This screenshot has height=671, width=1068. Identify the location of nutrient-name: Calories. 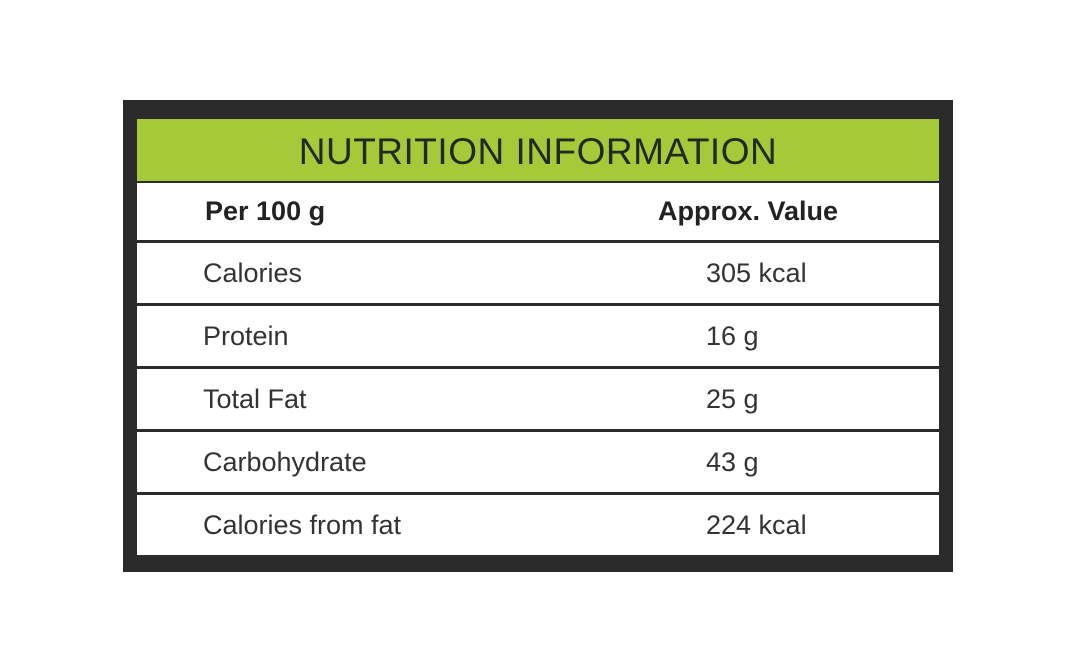
(253, 272).